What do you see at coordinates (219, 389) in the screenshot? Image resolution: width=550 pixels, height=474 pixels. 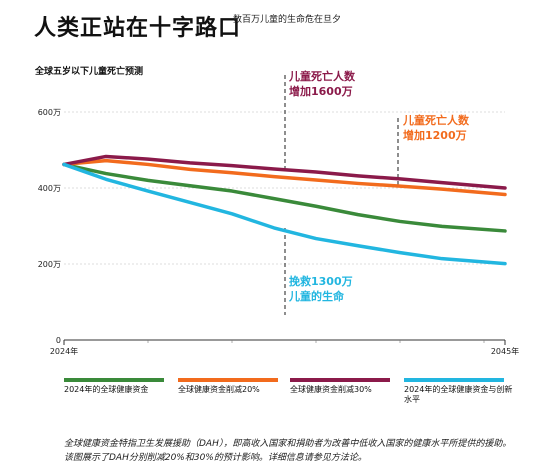 I see `legend-label: 全球健康资金削减20%` at bounding box center [219, 389].